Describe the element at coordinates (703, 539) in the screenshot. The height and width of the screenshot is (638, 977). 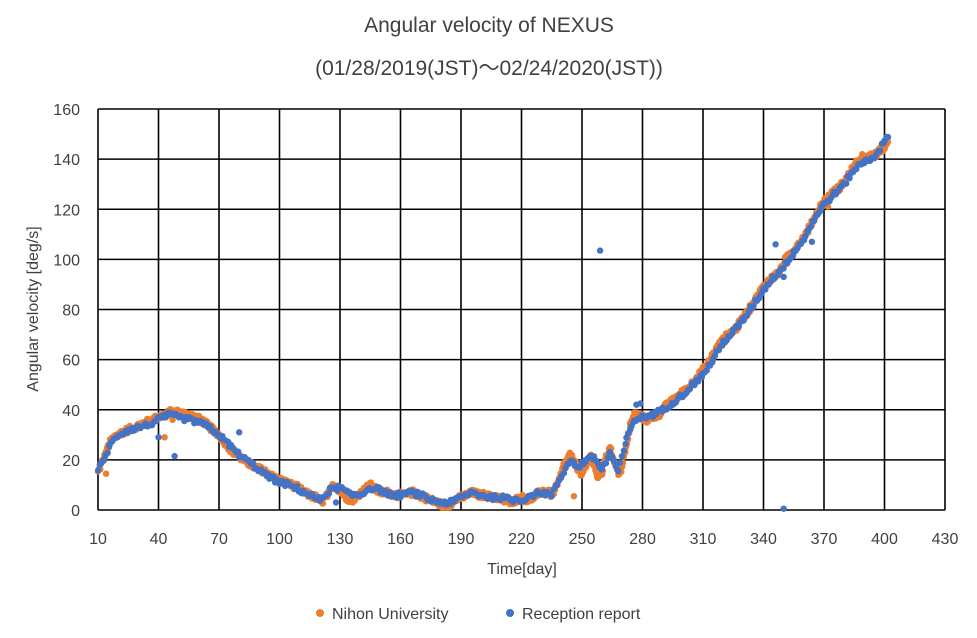
I see `x-tick-label: 310` at that location.